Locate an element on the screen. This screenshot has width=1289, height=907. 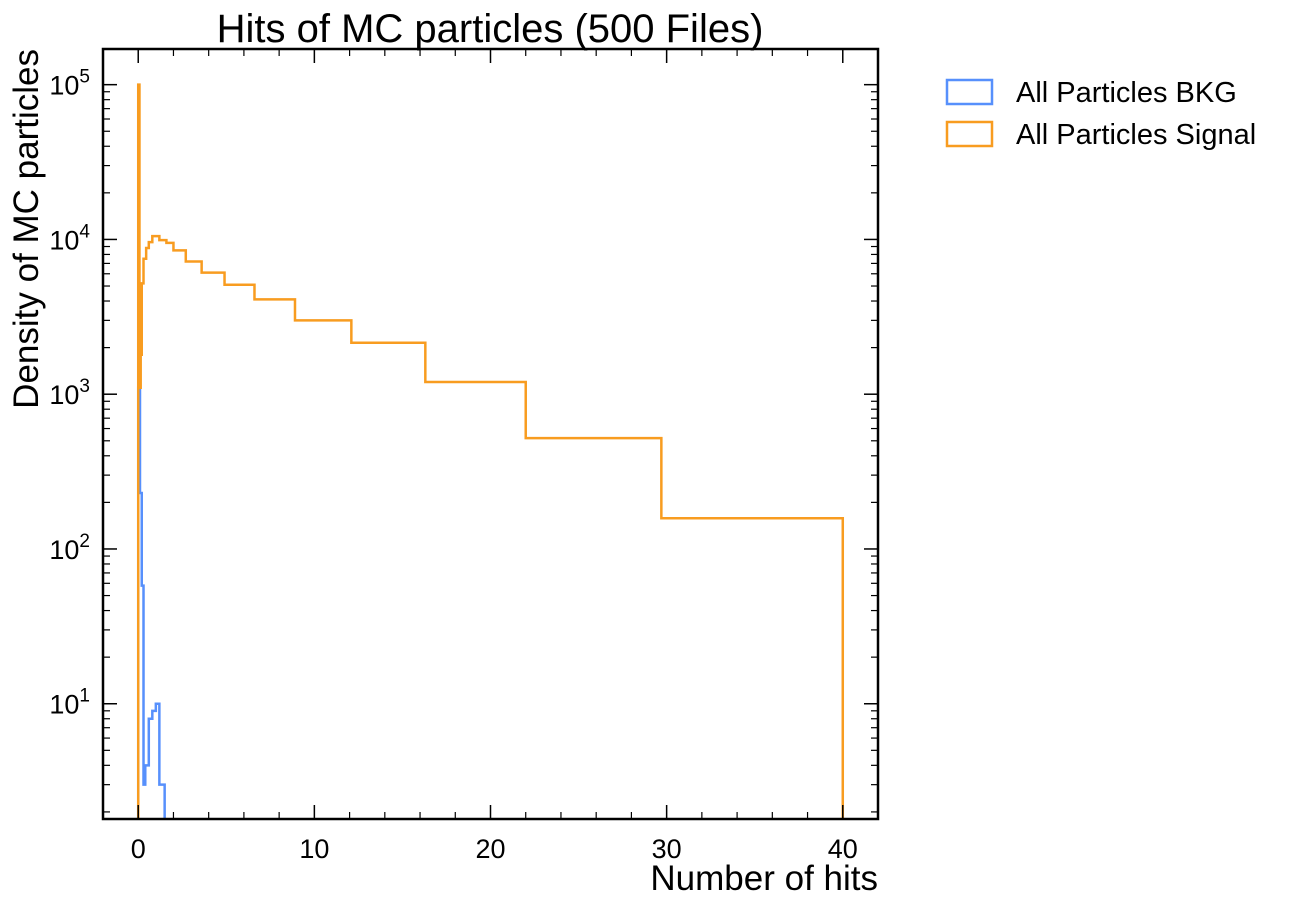
y-tick-label: 10² is located at coordinates (69, 548).